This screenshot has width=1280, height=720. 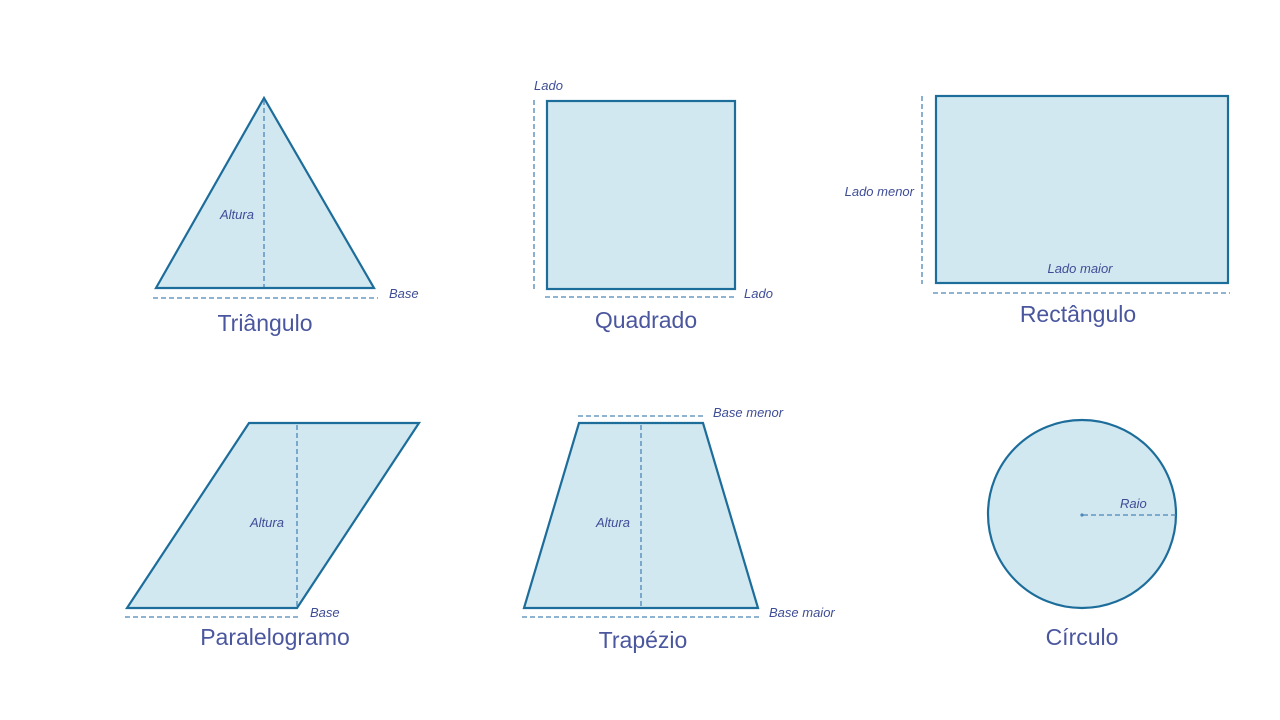 I want to click on rectangle-title: Rectângulo, so click(x=1078, y=314).